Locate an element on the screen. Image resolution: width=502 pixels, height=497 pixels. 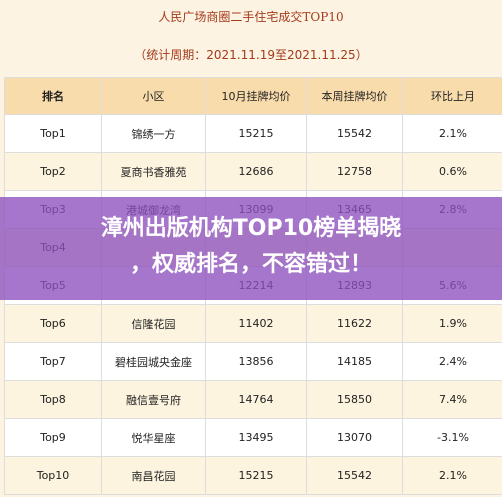
row: Top8 融信壹号府 14764 15850 7.4% is located at coordinates (253, 399).